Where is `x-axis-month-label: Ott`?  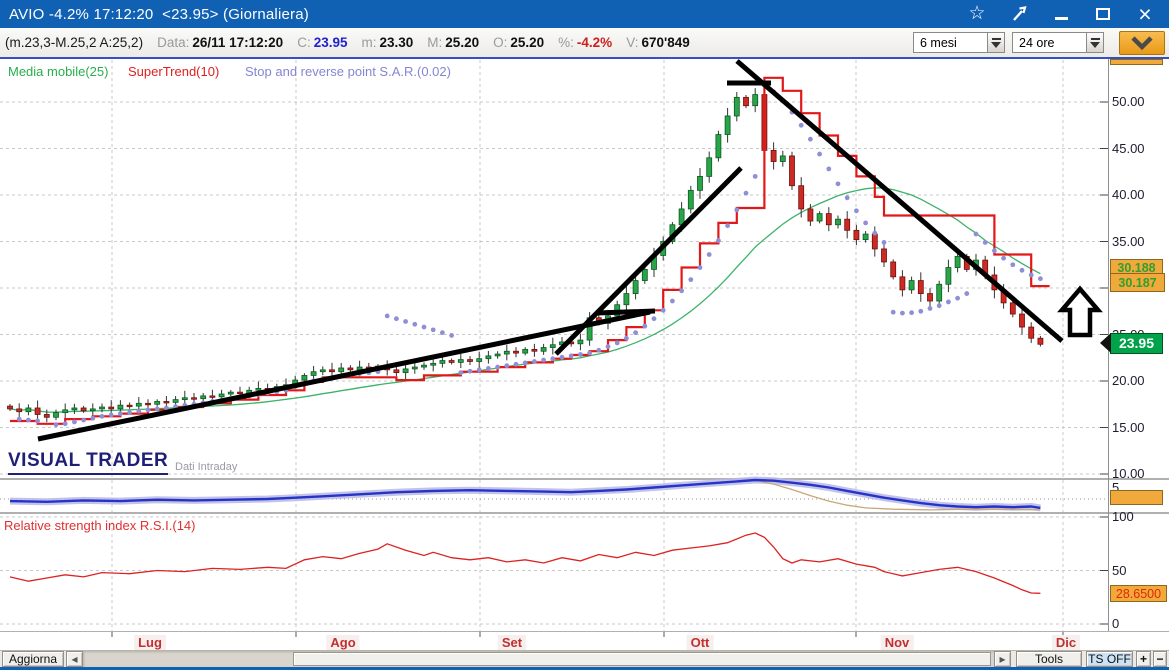
x-axis-month-label: Ott is located at coordinates (700, 642).